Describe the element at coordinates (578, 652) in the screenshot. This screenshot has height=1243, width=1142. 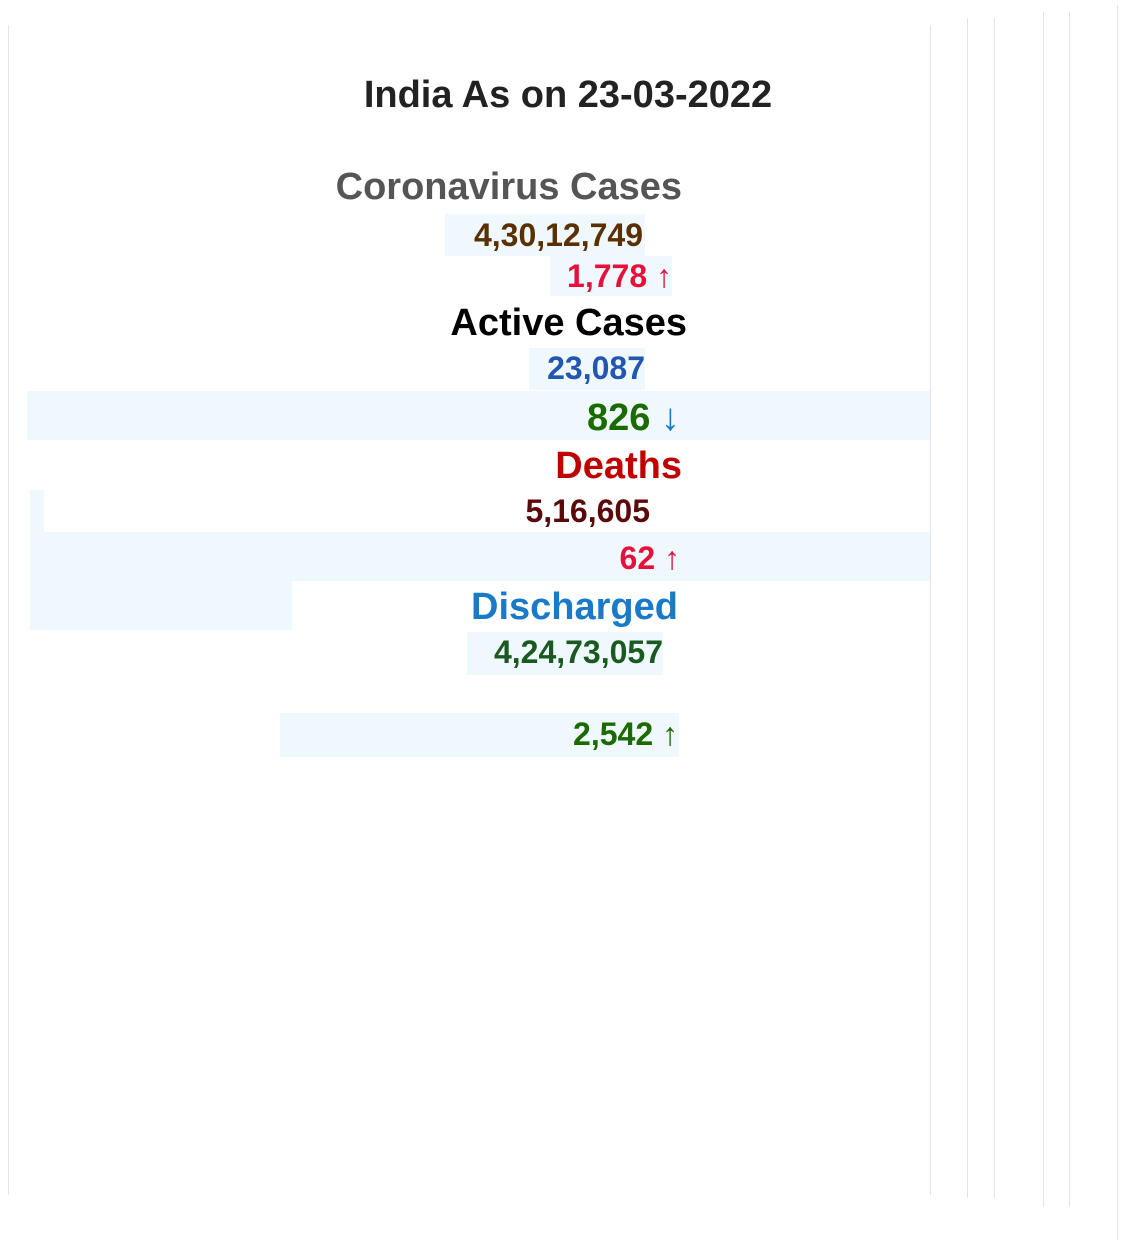
I see `total: 4,24,73,057` at that location.